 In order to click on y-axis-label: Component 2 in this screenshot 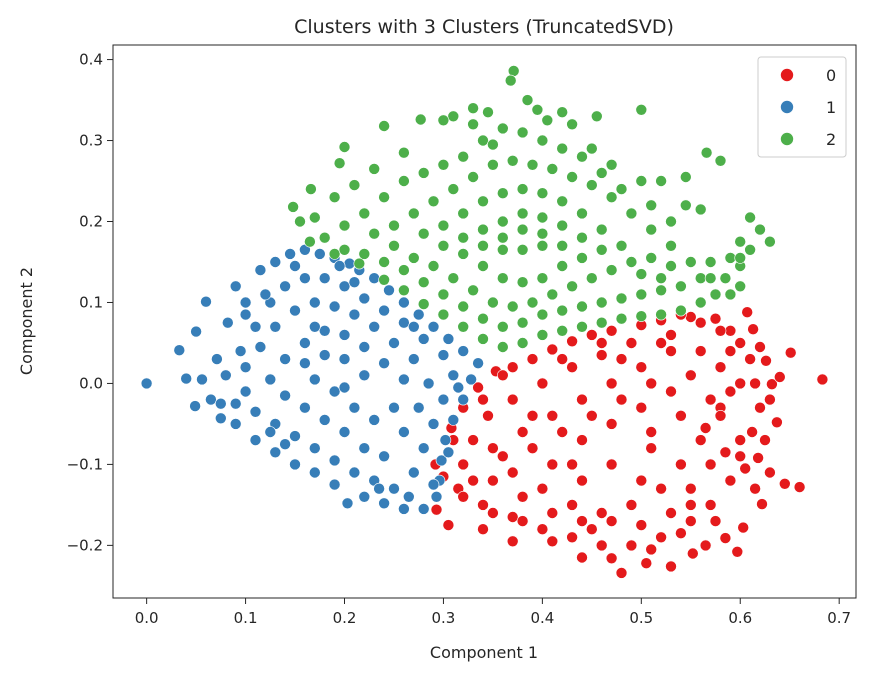, I will do `click(26, 321)`.